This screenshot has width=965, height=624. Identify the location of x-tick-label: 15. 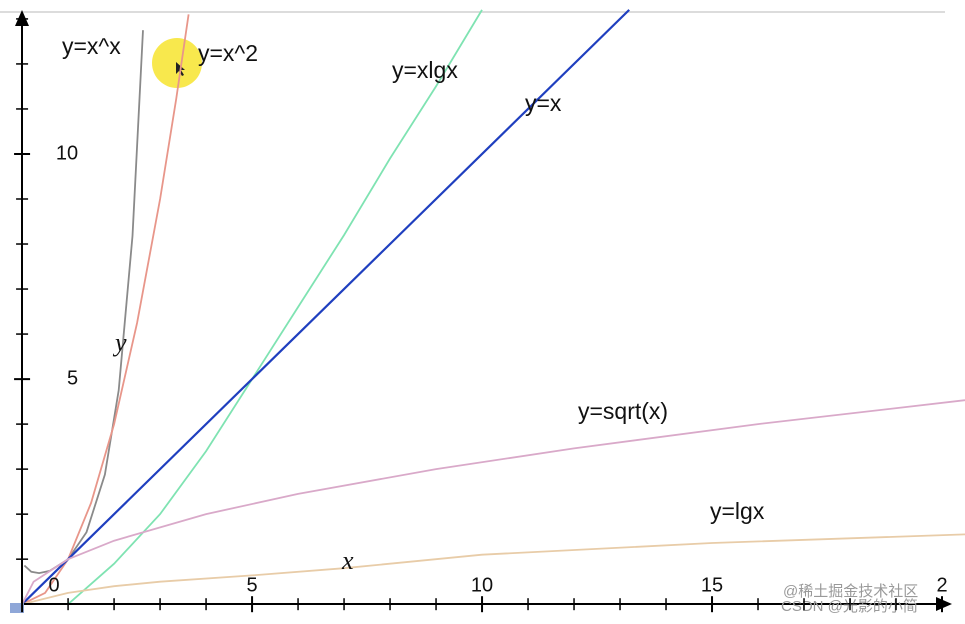
(712, 585).